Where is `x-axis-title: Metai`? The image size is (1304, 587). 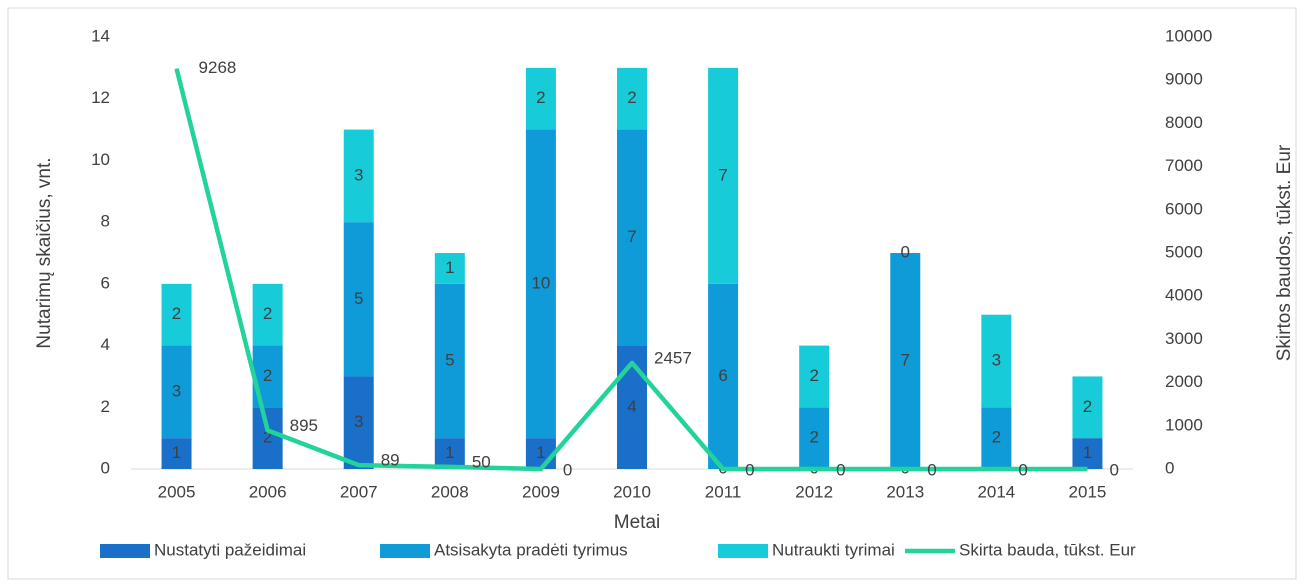 x-axis-title: Metai is located at coordinates (637, 522).